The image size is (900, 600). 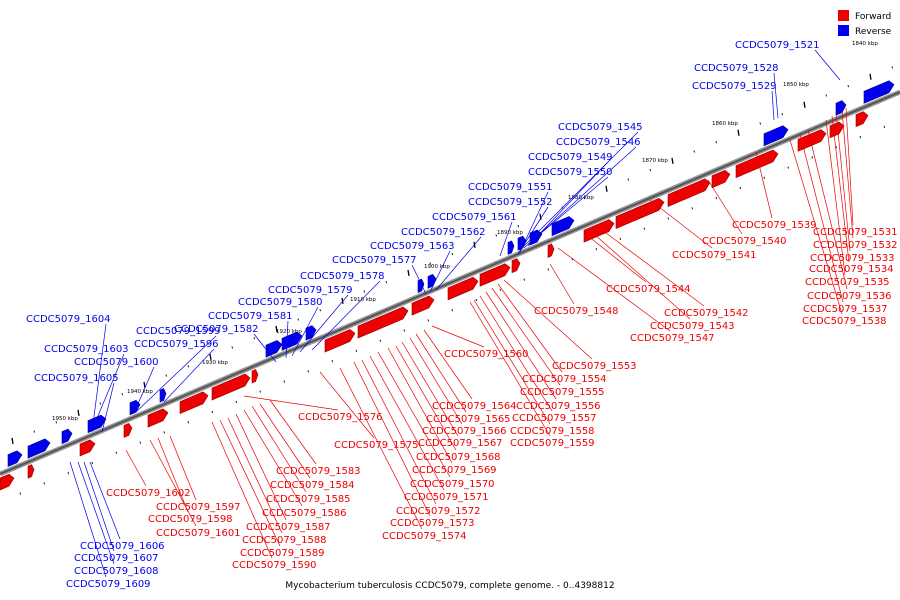 I want to click on gene-label-forward: CCDC5079_1586, so click(x=304, y=513).